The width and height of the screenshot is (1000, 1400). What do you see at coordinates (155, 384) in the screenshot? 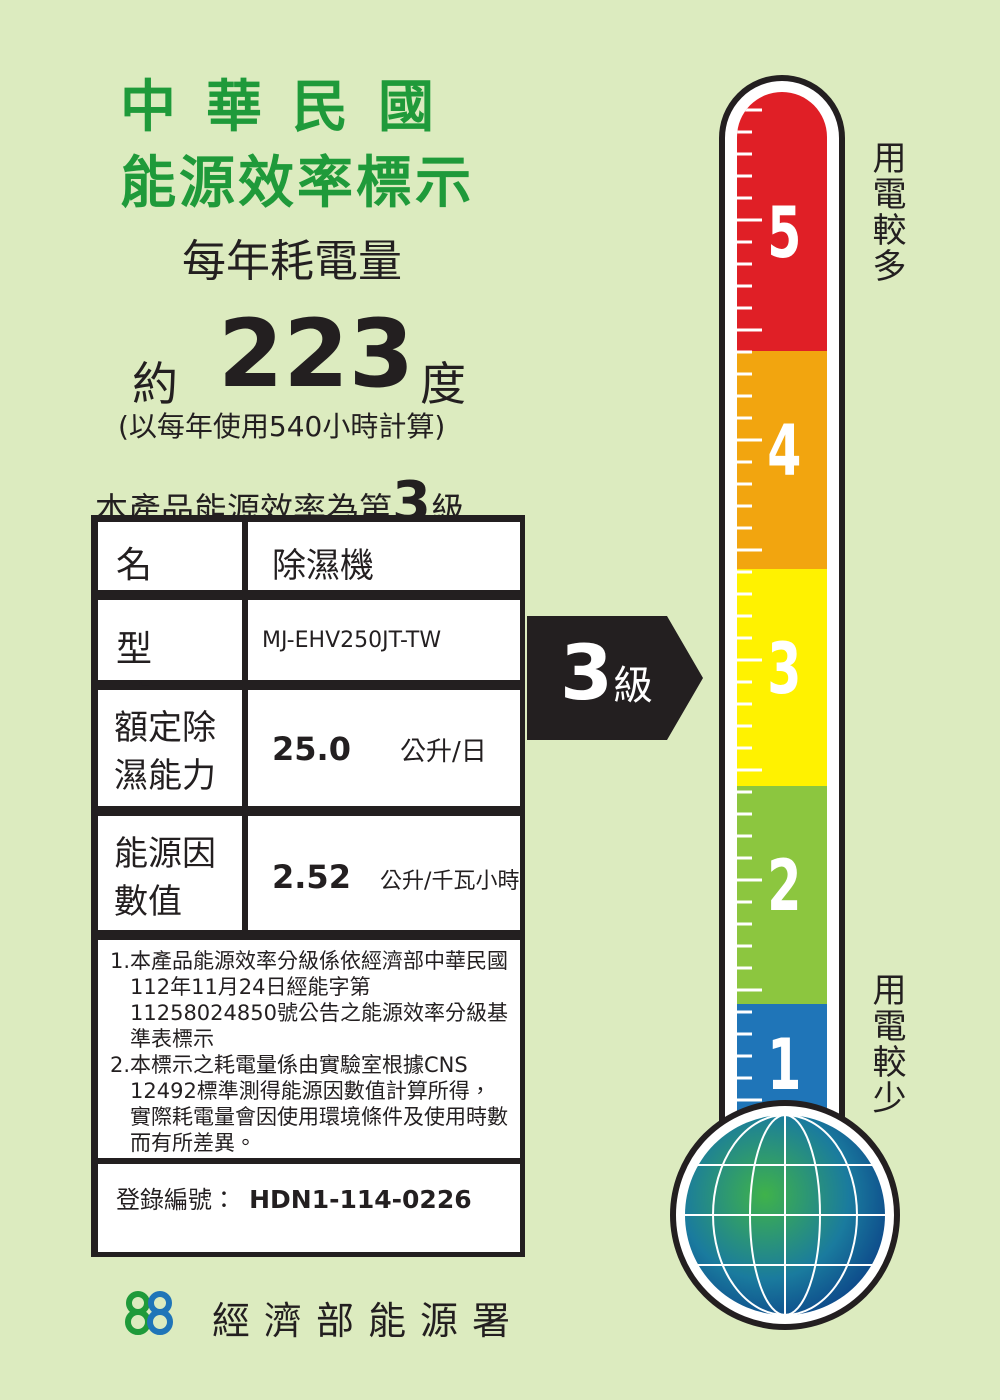
I see `annual-prefix: 約` at bounding box center [155, 384].